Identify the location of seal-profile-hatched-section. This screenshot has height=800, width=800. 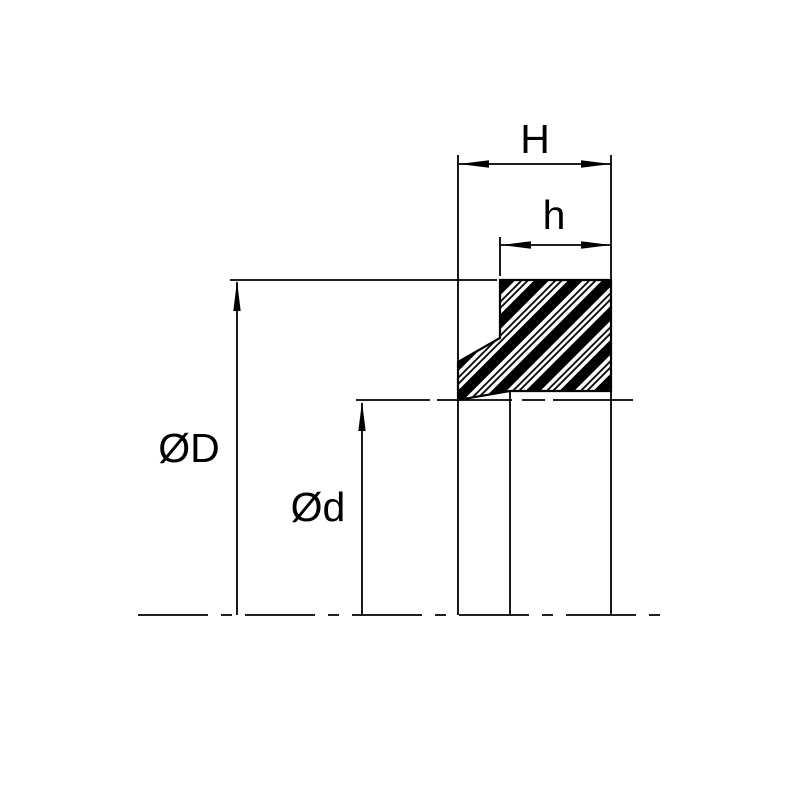
(534, 340).